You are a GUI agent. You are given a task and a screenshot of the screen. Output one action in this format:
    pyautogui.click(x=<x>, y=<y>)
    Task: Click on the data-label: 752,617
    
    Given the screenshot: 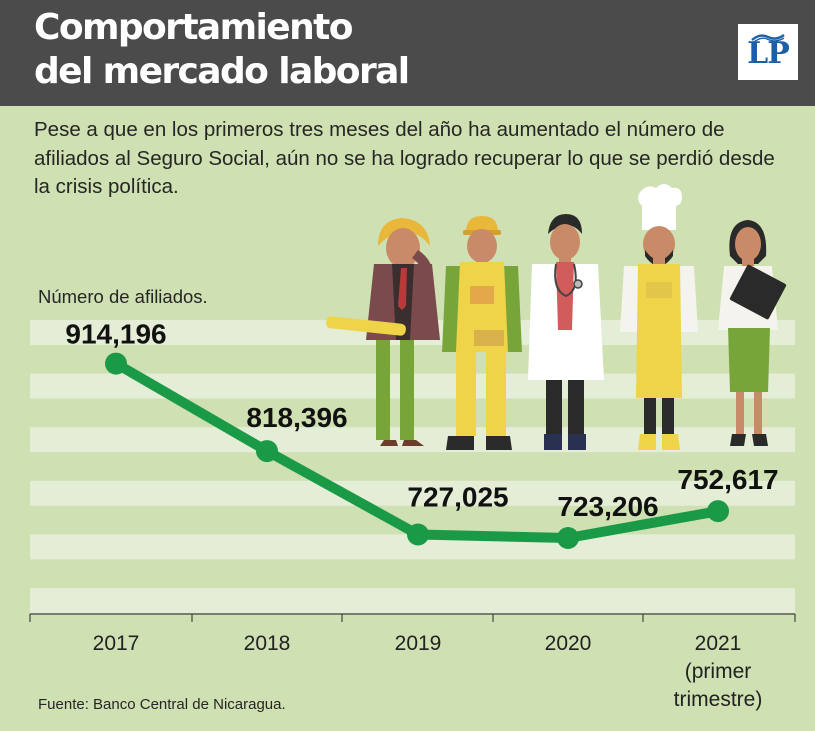 What is the action you would take?
    pyautogui.click(x=727, y=479)
    